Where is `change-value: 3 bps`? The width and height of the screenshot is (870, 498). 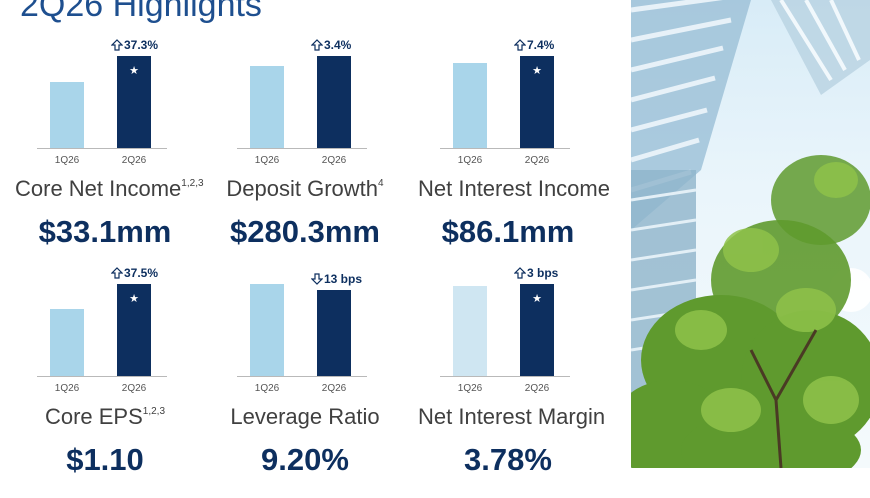 change-value: 3 bps is located at coordinates (543, 273).